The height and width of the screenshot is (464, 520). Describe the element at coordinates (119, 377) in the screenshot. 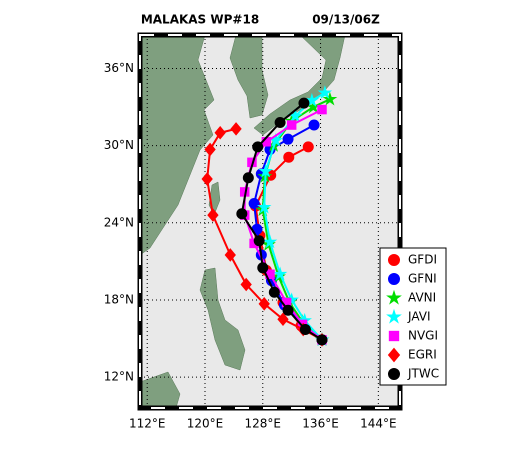

I see `y-tick-label: 12°N` at that location.